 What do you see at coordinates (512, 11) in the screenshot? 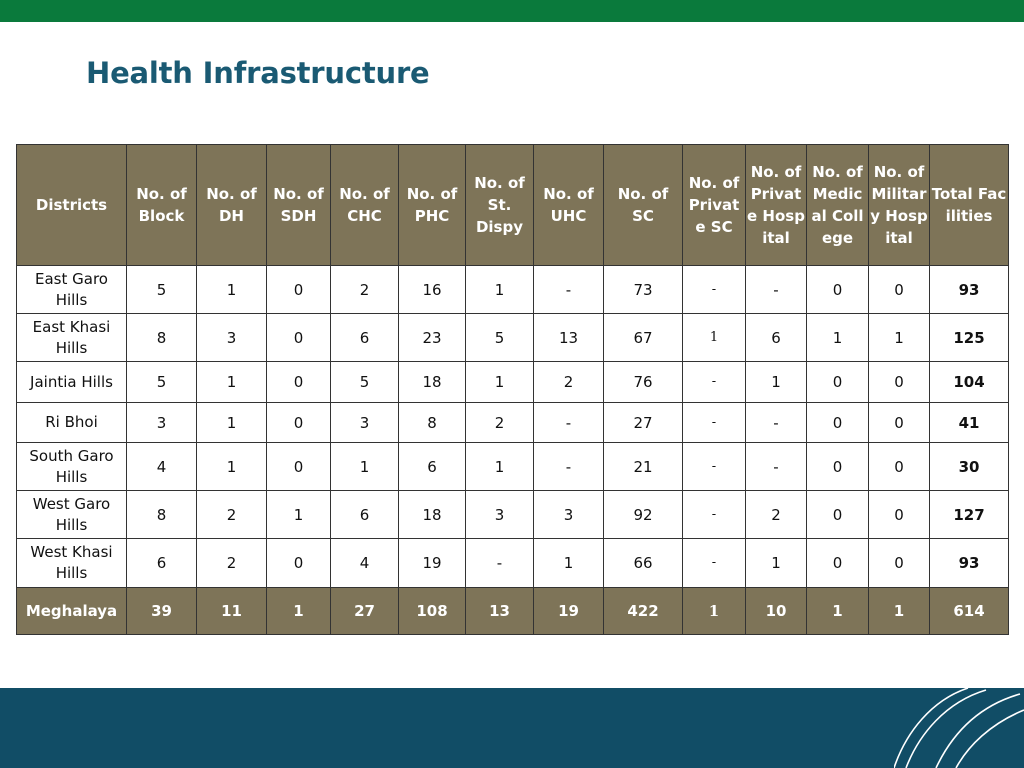
I see `top-accent-bar` at bounding box center [512, 11].